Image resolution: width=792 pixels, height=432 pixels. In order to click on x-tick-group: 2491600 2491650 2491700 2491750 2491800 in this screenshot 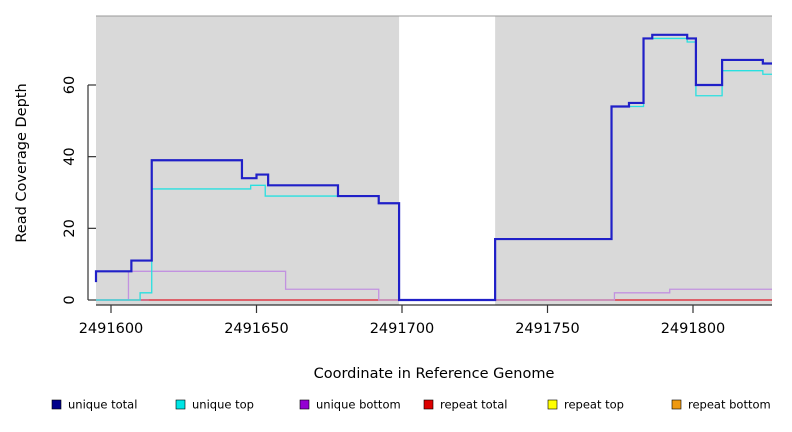, I will do `click(402, 321)`.